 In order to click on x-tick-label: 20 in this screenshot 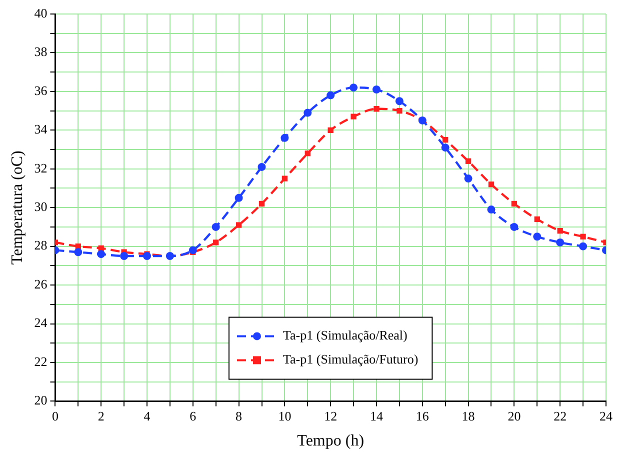, I will do `click(514, 416)`.